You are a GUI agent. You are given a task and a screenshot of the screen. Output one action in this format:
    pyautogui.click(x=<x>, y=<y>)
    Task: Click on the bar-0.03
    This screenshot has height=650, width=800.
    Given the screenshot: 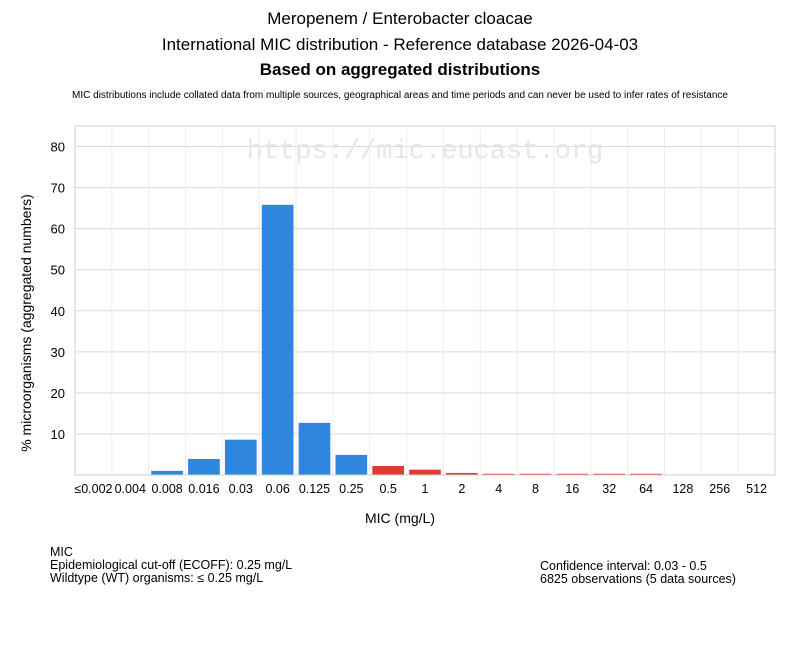 What is the action you would take?
    pyautogui.click(x=240, y=457)
    